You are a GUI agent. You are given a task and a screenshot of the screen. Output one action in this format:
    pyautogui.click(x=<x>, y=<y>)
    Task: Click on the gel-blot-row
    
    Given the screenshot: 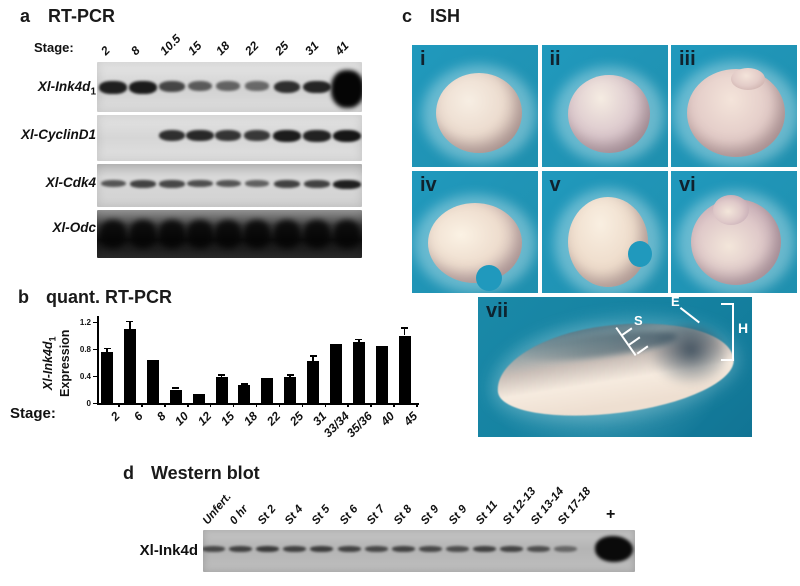 What is the action you would take?
    pyautogui.click(x=229, y=234)
    